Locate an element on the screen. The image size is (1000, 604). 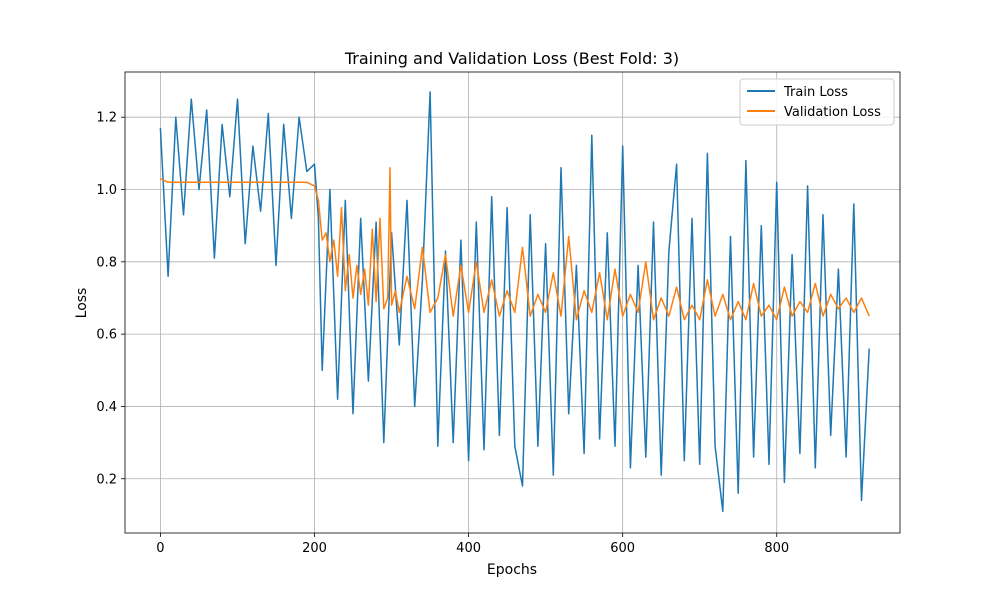
legend: Train Loss Validation Loss is located at coordinates (817, 102).